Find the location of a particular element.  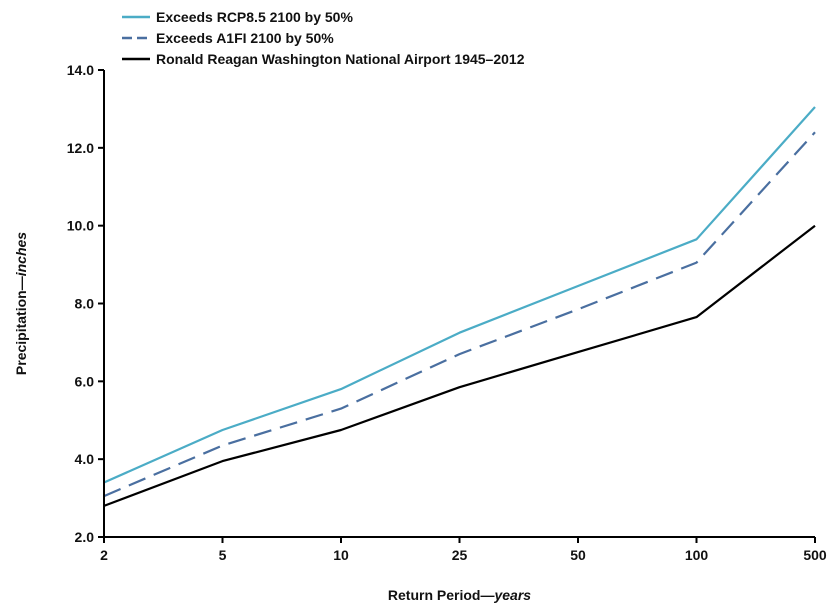

x-tick-label: 2 is located at coordinates (104, 555).